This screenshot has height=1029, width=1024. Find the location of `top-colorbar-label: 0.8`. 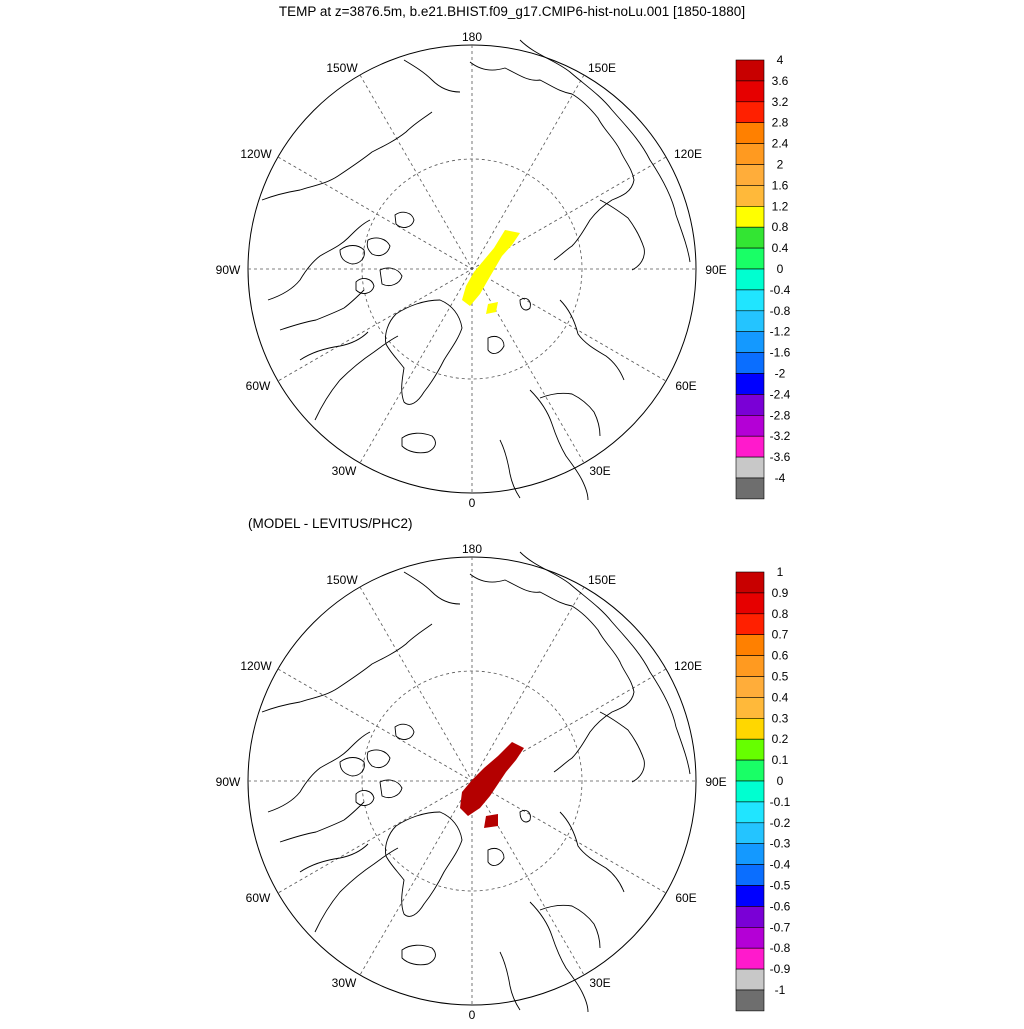

top-colorbar-label: 0.8 is located at coordinates (780, 227).